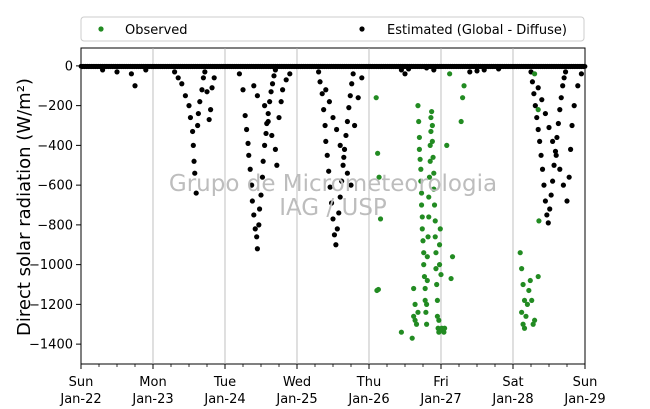 The height and width of the screenshot is (409, 650). What do you see at coordinates (55, 206) in the screenshot?
I see `y-axis: 0 −200 −400 −600 −800 −1000 −1200 −1400` at bounding box center [55, 206].